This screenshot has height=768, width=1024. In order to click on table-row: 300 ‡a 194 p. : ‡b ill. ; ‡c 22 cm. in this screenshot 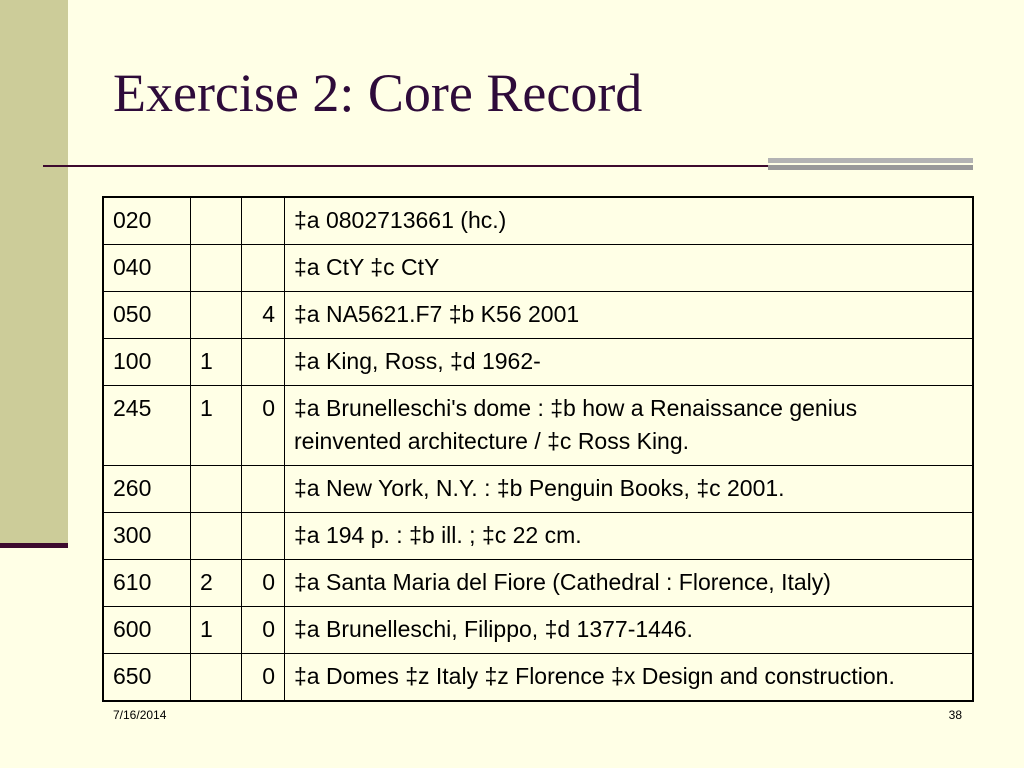, I will do `click(538, 536)`.